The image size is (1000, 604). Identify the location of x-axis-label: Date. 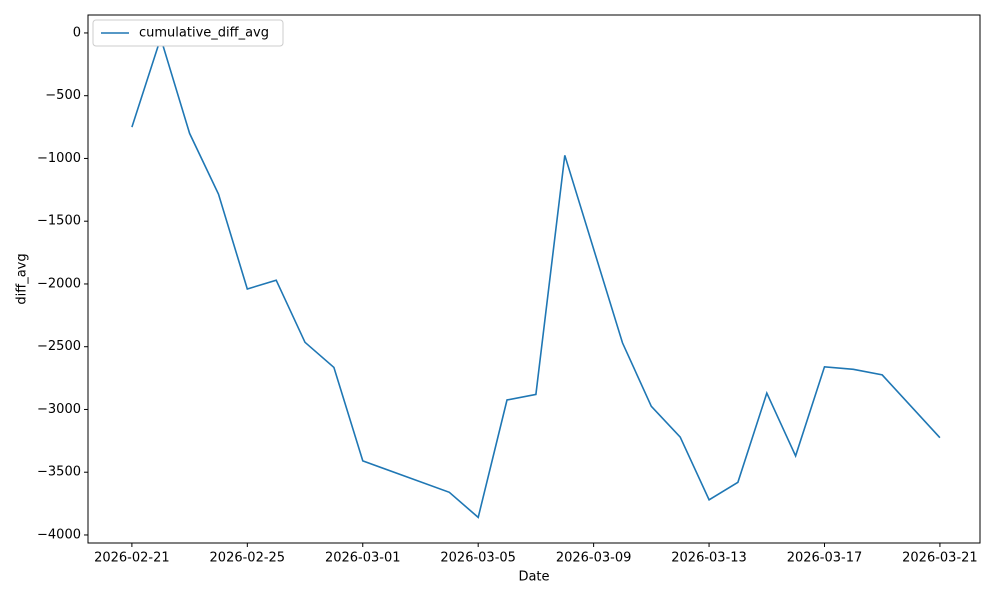
(533, 577).